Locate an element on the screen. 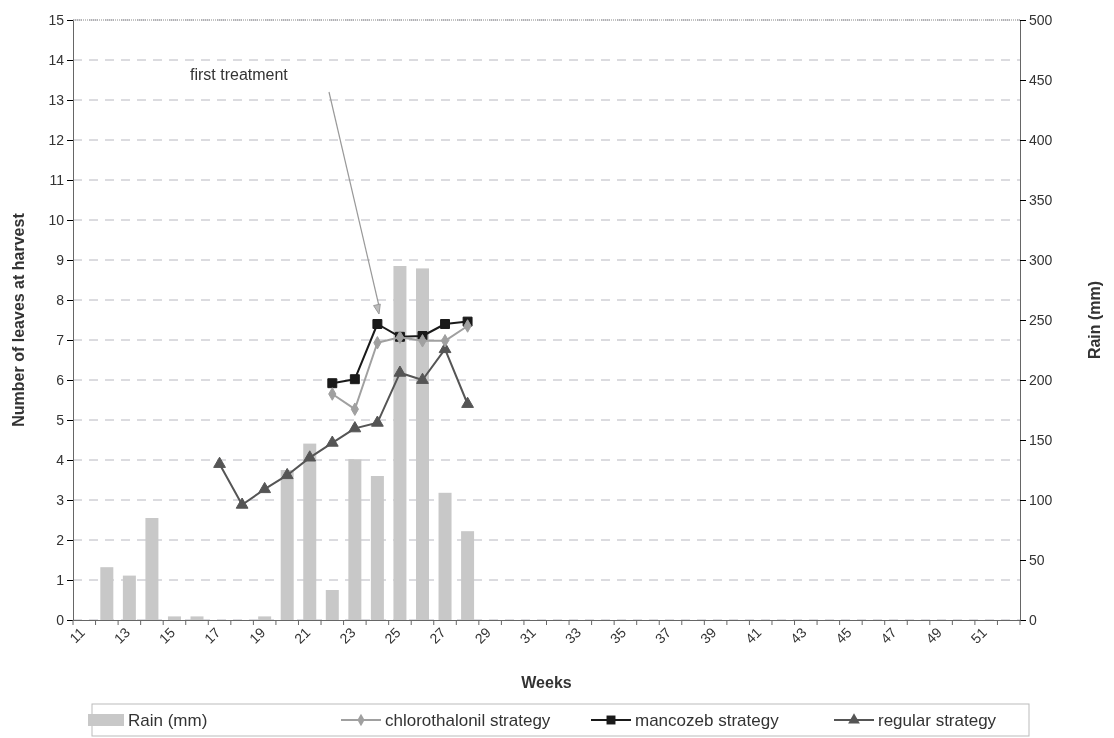  y-tick-label: 7 is located at coordinates (60, 339).